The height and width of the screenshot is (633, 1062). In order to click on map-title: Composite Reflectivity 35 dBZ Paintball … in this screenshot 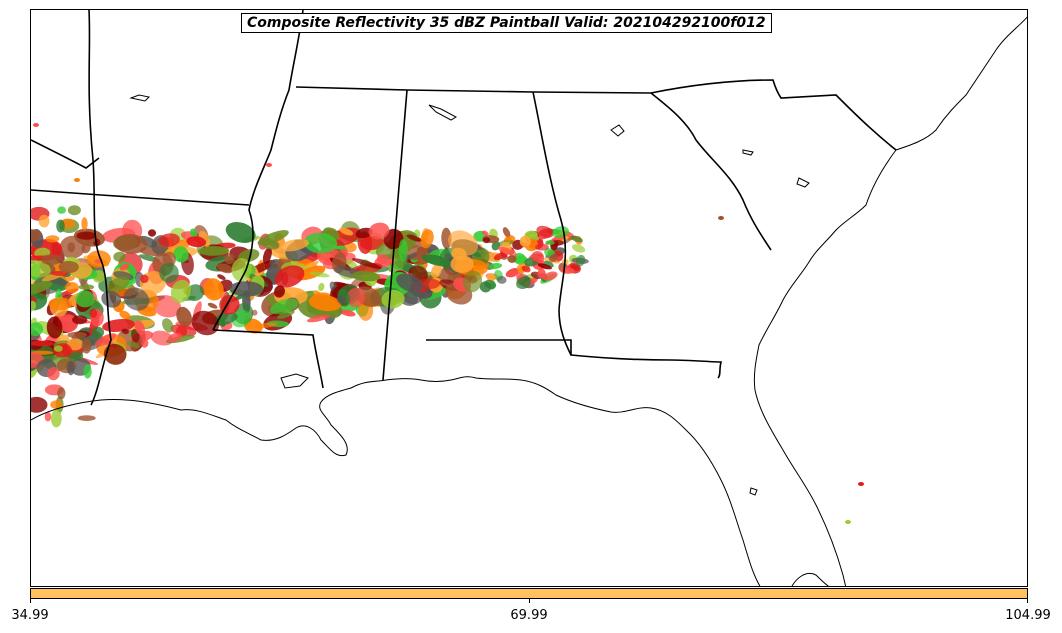, I will do `click(506, 23)`.